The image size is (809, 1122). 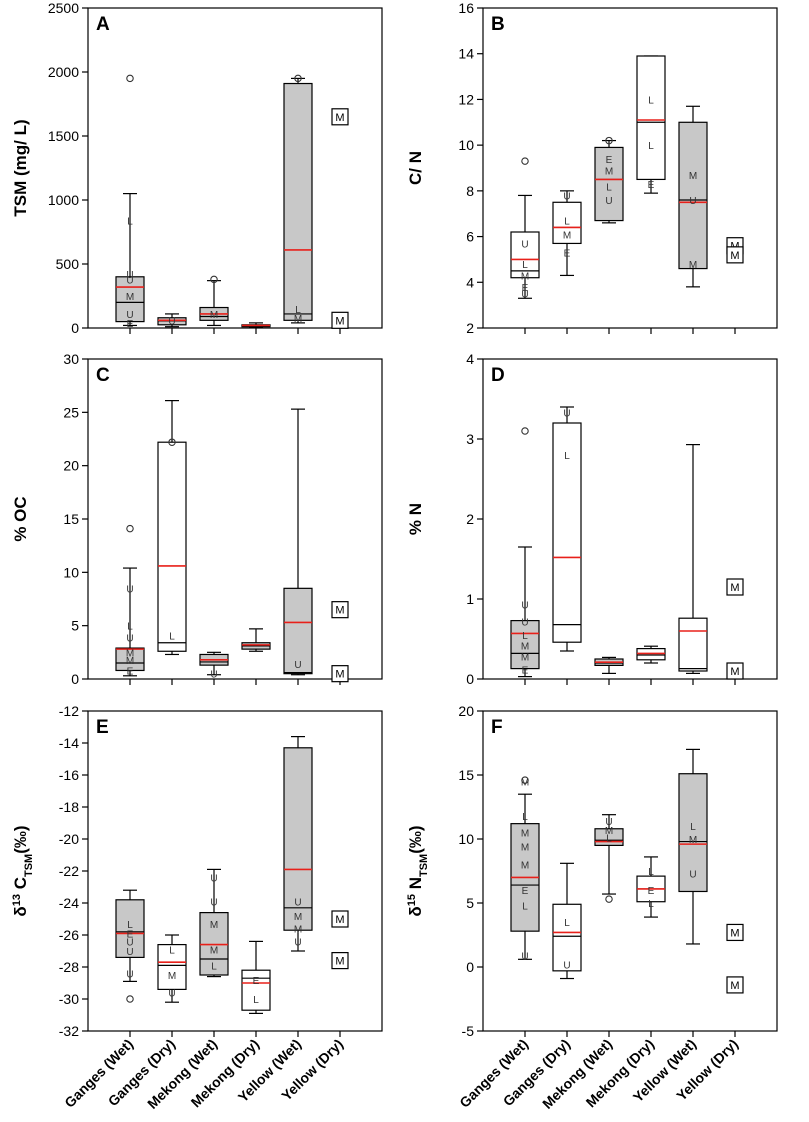 I want to click on plot-frame, so click(x=630, y=168).